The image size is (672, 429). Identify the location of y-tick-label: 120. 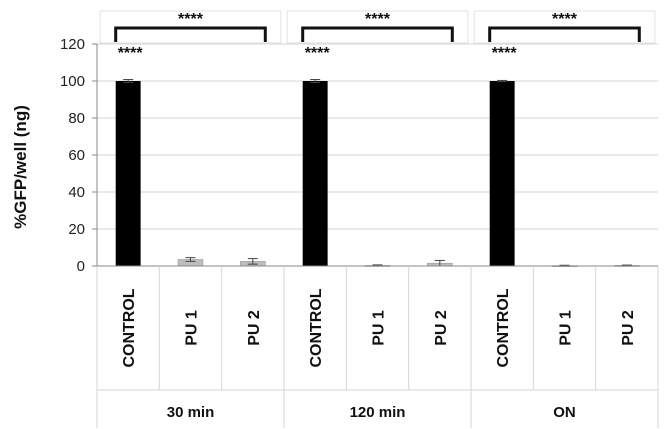
(72, 44).